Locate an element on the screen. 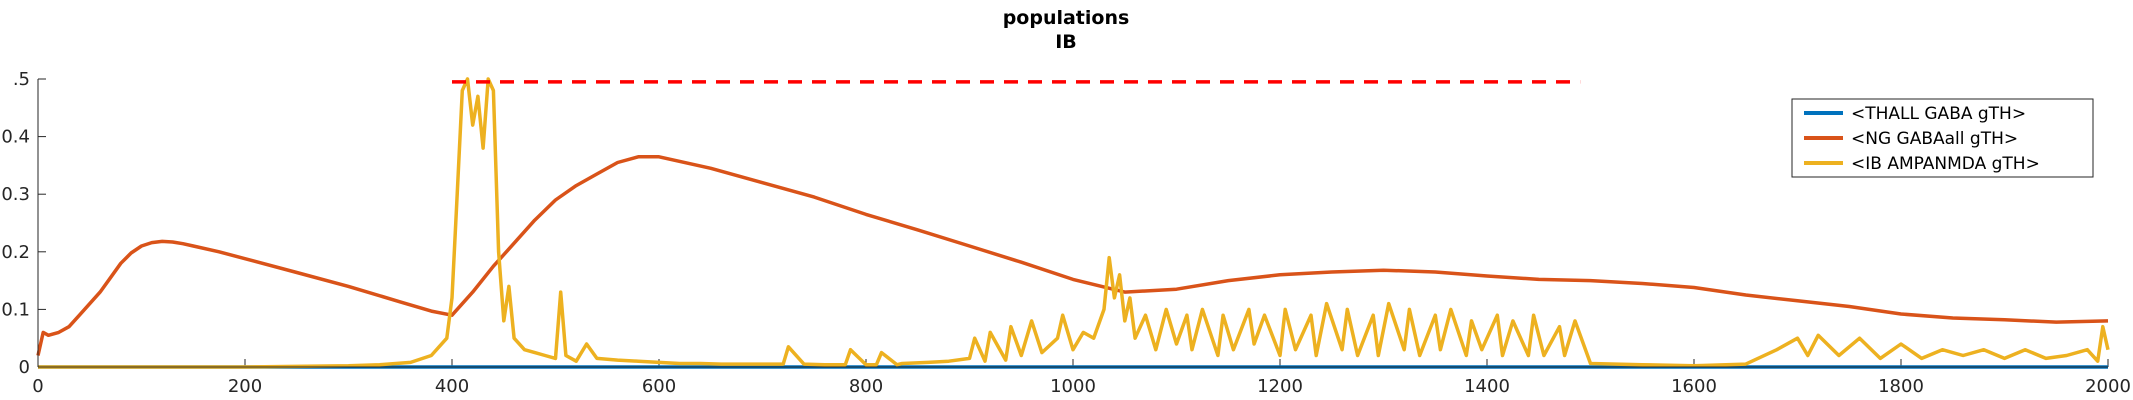 This screenshot has width=2133, height=400. x-tick-label: 1800 is located at coordinates (1901, 386).